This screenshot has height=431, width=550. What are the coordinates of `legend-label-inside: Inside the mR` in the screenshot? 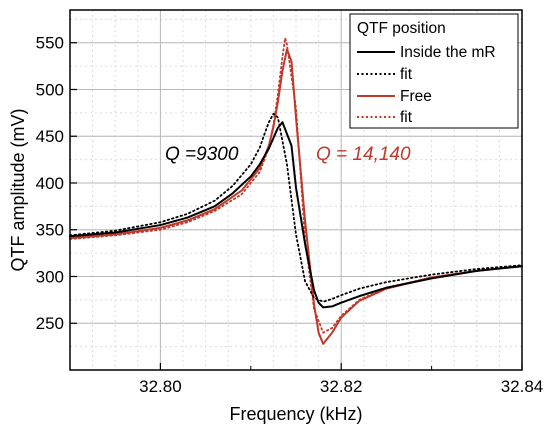 It's located at (448, 52).